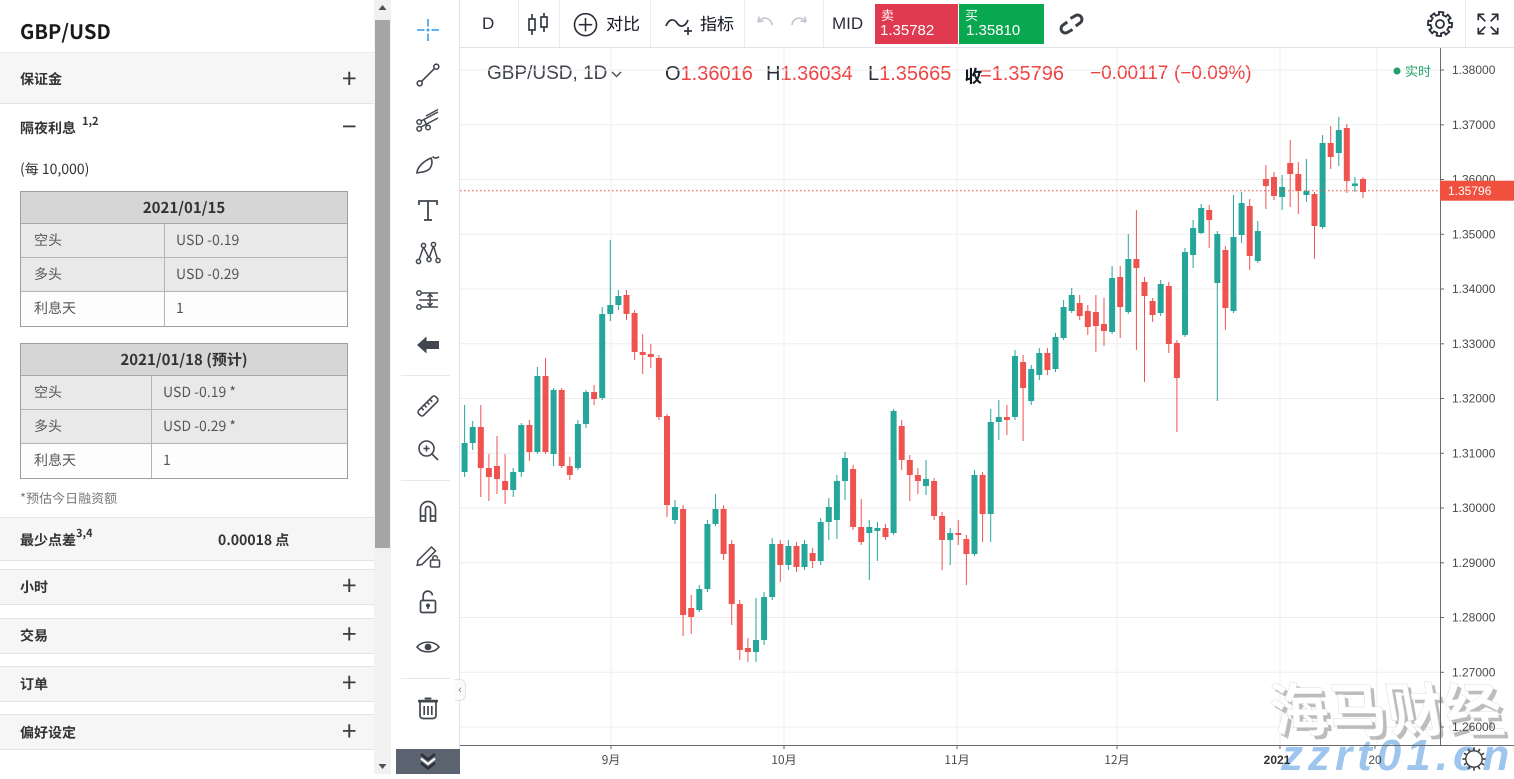  Describe the element at coordinates (1474, 289) in the screenshot. I see `svg-text: 1.34000` at that location.